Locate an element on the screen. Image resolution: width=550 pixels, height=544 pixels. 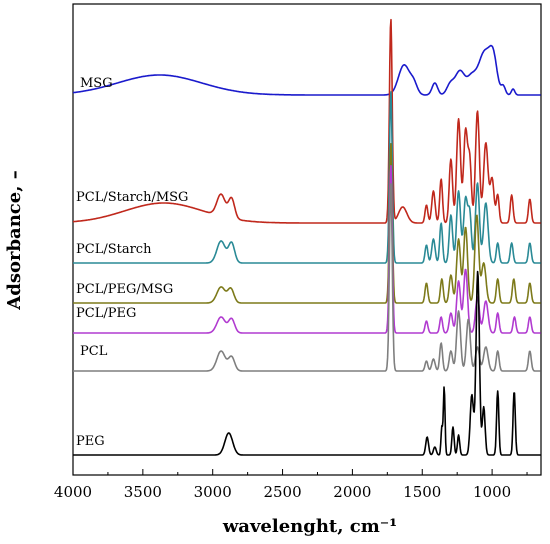
x-axis-ticks: 4000 3500 3000 2500 2000 1500 1000 is located at coordinates (291, 485).